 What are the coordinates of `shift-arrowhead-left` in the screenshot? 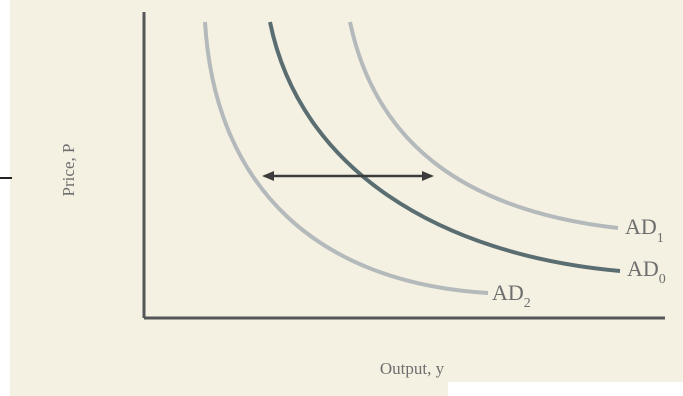 It's located at (268, 176).